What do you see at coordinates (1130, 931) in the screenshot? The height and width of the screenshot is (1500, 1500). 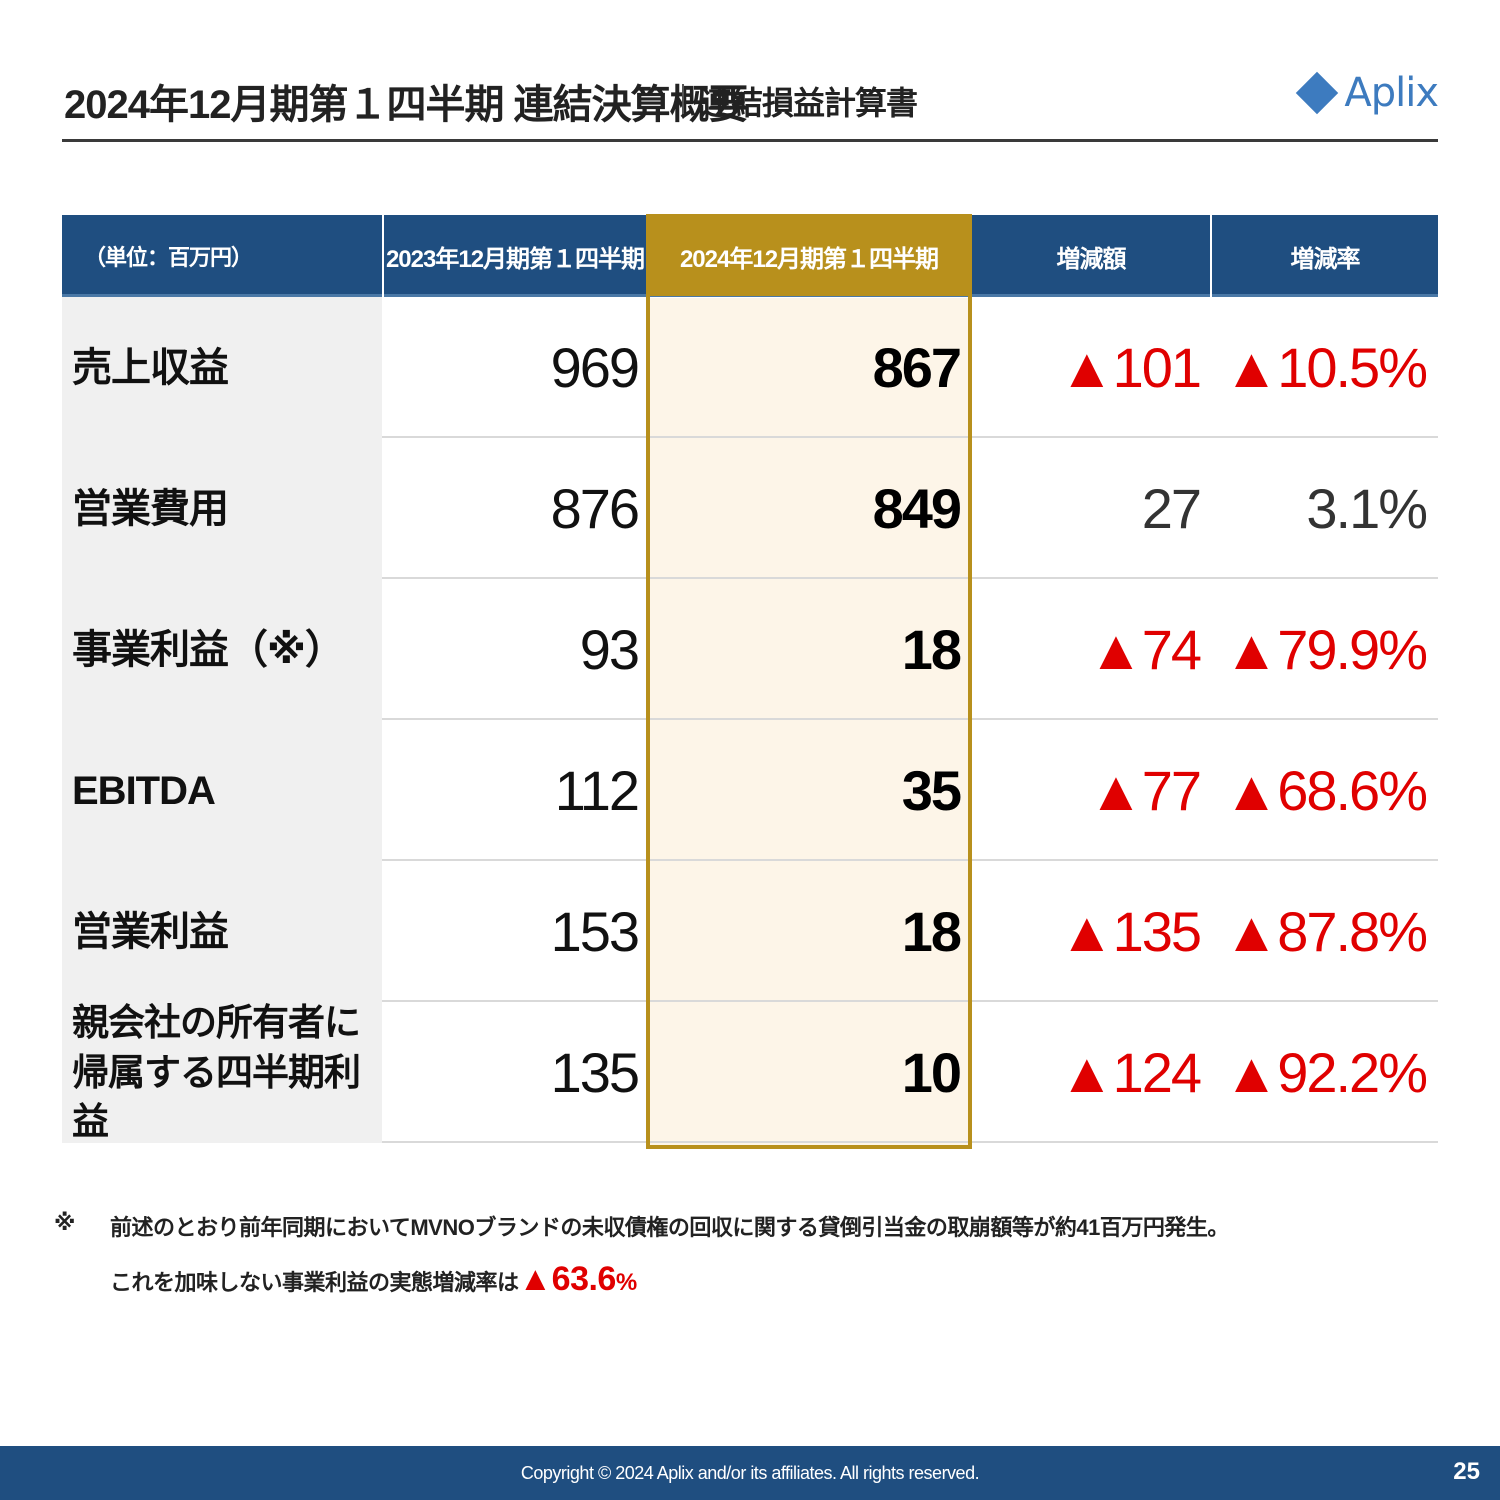 I see `diff-value: ▲135` at bounding box center [1130, 931].